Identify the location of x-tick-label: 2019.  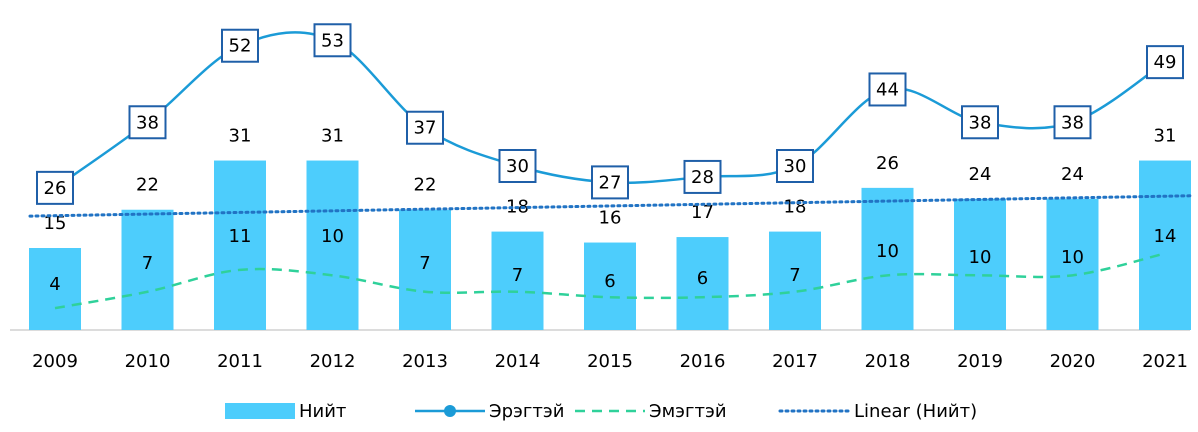
(980, 361).